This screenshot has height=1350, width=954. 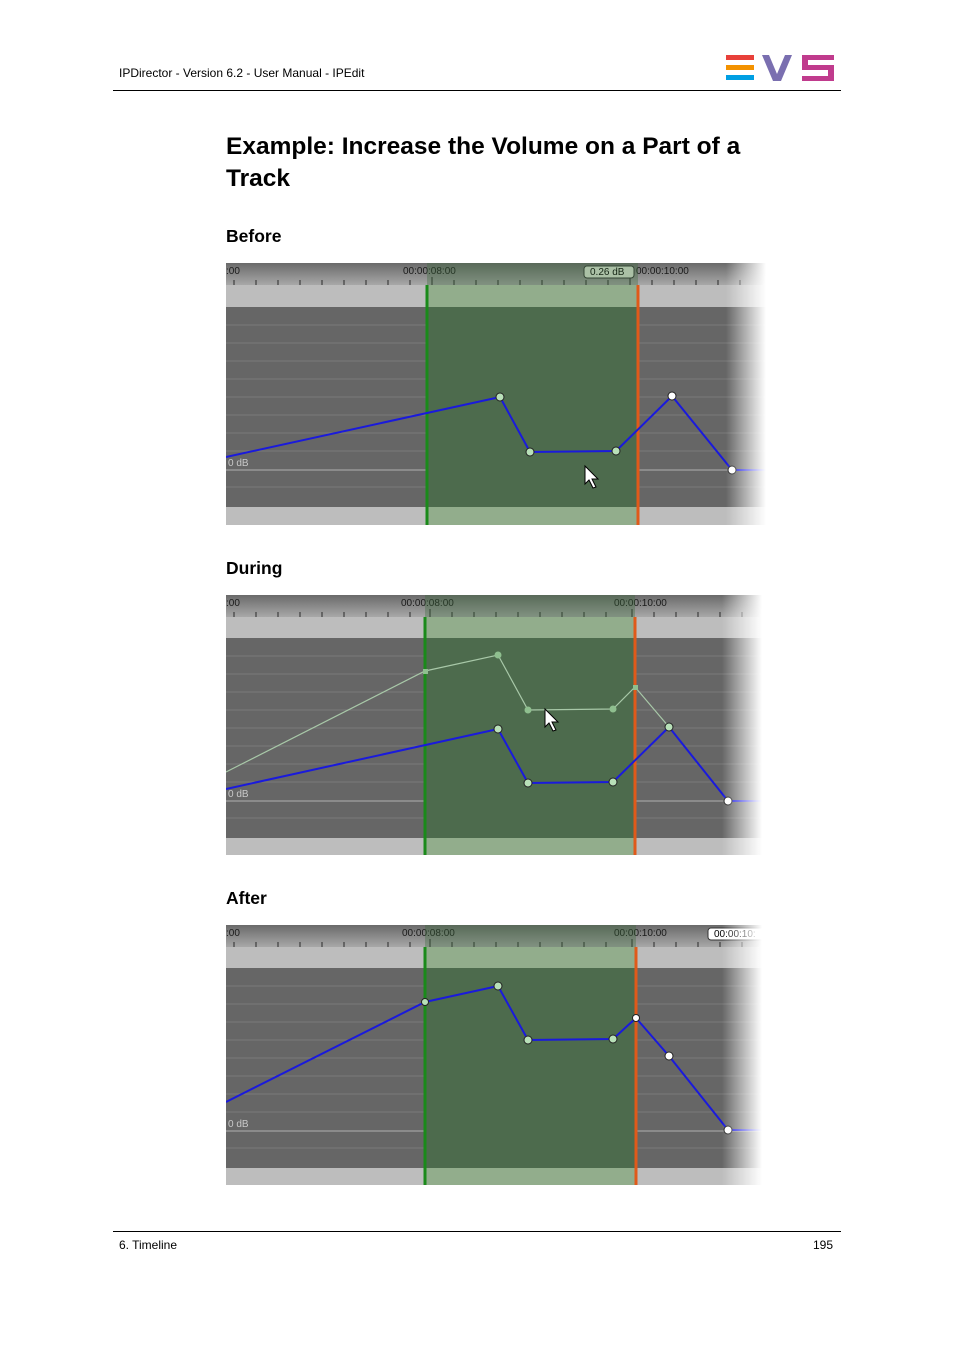 What do you see at coordinates (254, 236) in the screenshot?
I see `section-label-before: Before` at bounding box center [254, 236].